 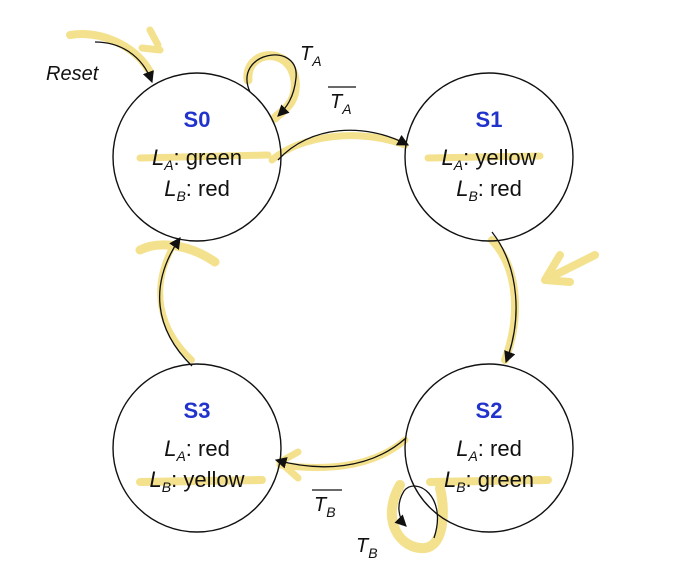 I want to click on state-output-lb: LB: green, so click(x=489, y=481).